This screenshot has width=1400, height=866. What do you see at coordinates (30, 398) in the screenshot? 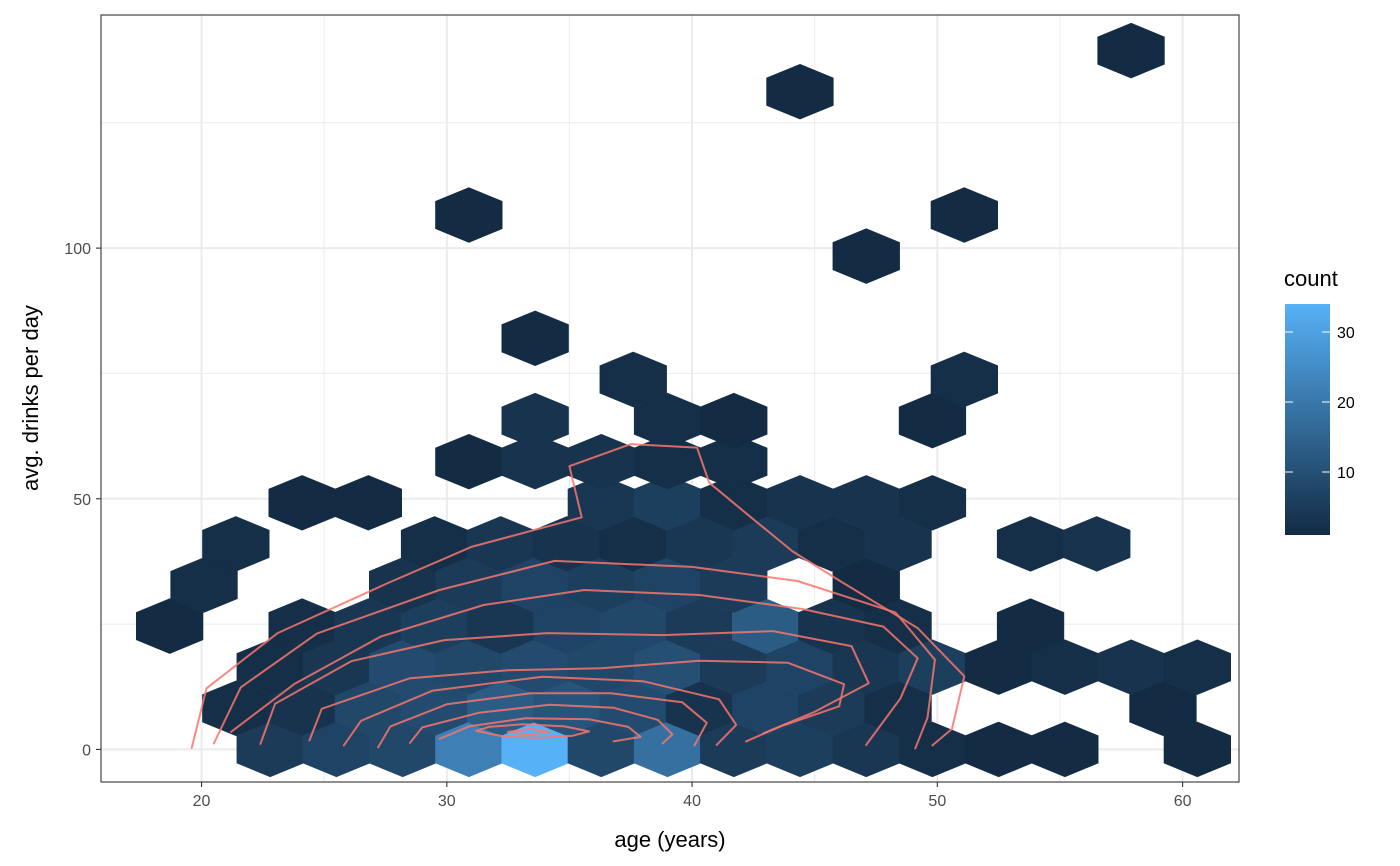
I see `y-axis-title: avg. drinks per day` at bounding box center [30, 398].